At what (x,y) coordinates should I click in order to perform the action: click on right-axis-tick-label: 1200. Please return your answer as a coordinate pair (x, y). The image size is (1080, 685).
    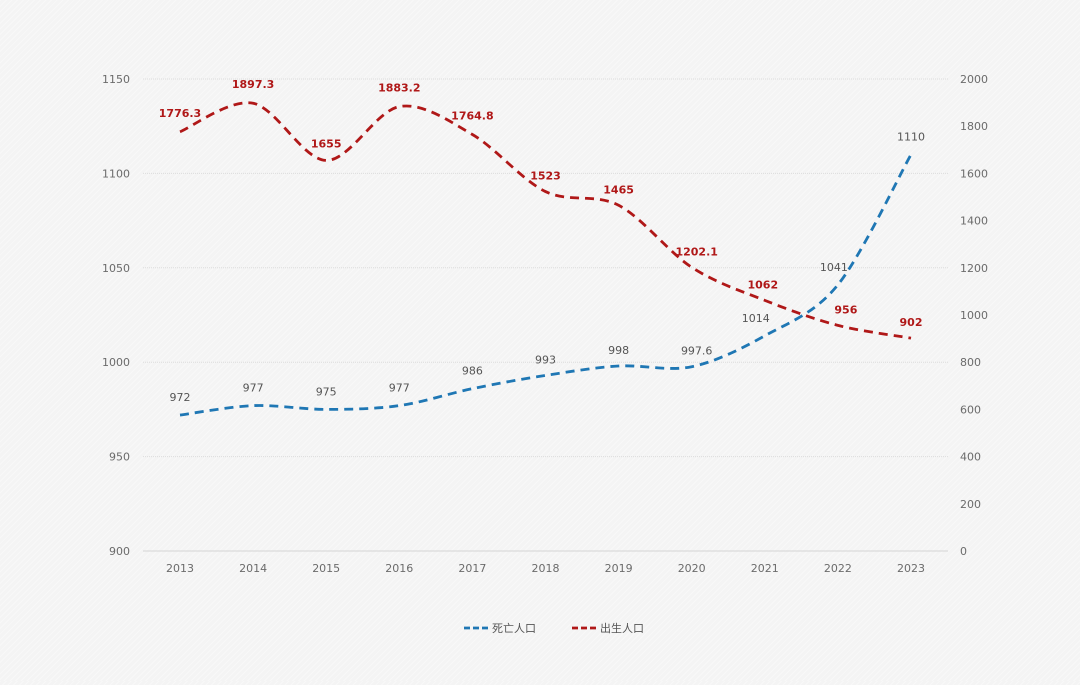
    Looking at the image, I should click on (974, 268).